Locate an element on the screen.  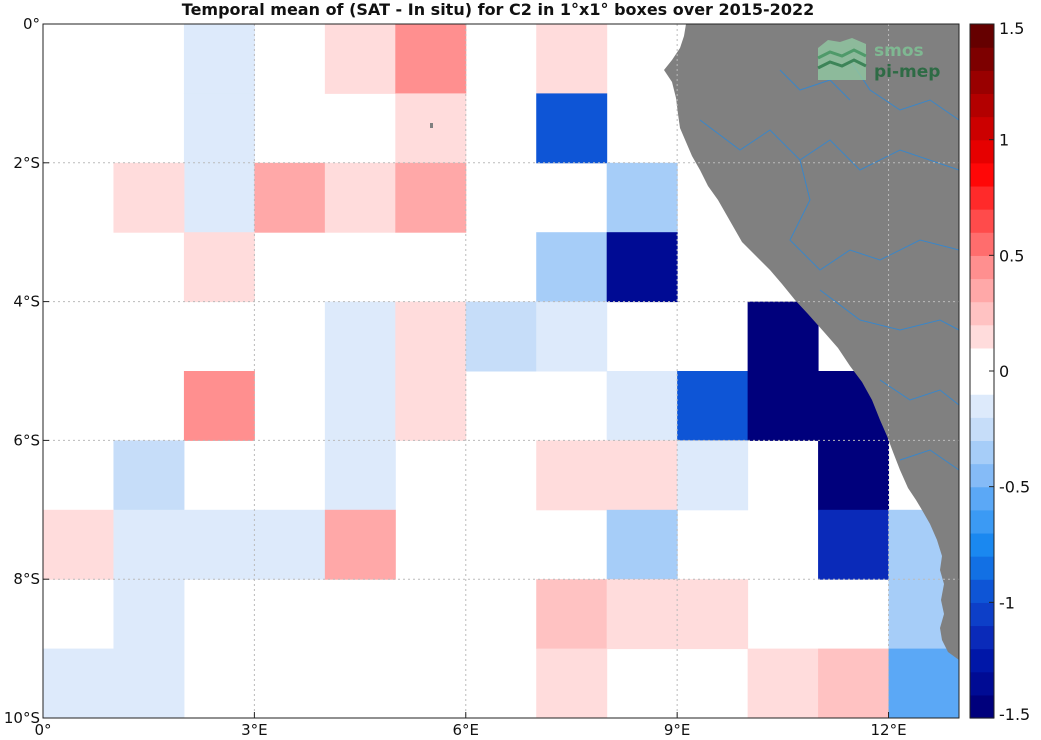
logo-line1: smos is located at coordinates (899, 51).